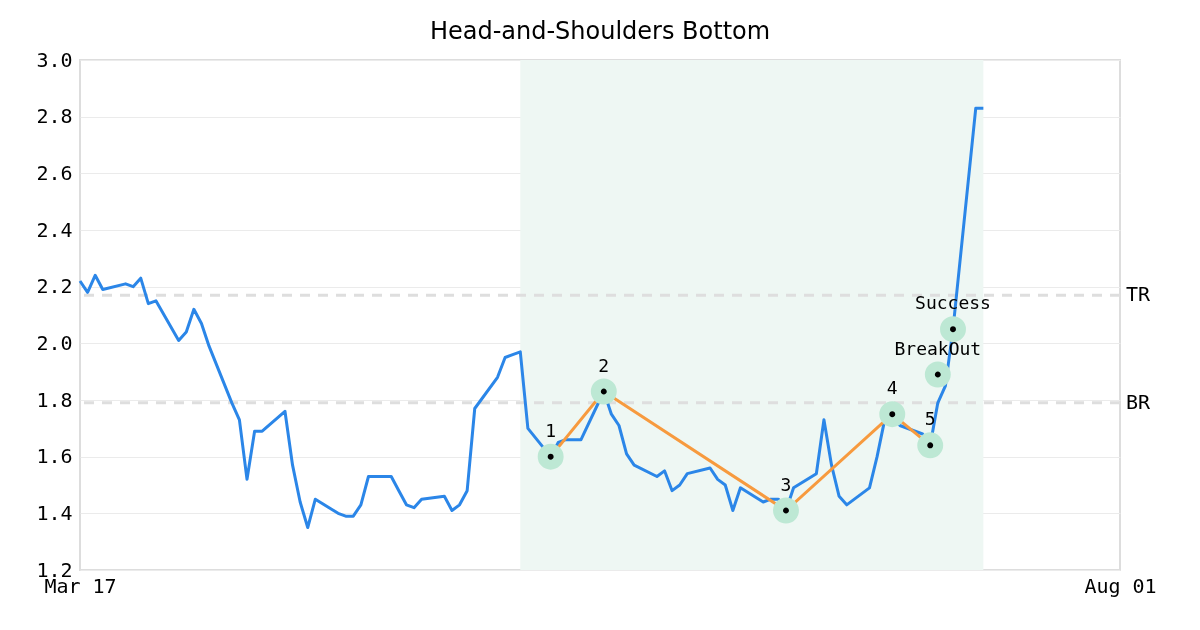  Describe the element at coordinates (551, 430) in the screenshot. I see `annotation: 1` at that location.